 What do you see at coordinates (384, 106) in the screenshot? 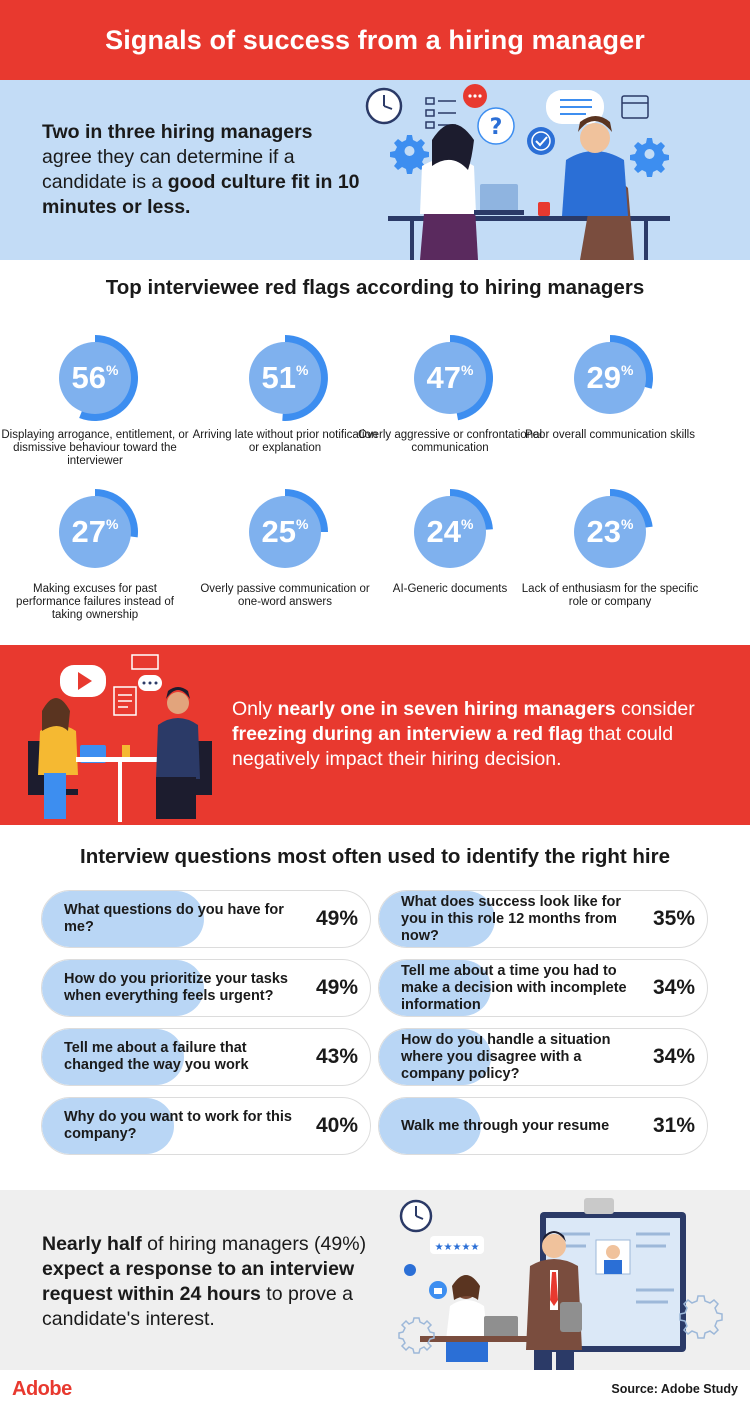
I see `clock-icon` at bounding box center [384, 106].